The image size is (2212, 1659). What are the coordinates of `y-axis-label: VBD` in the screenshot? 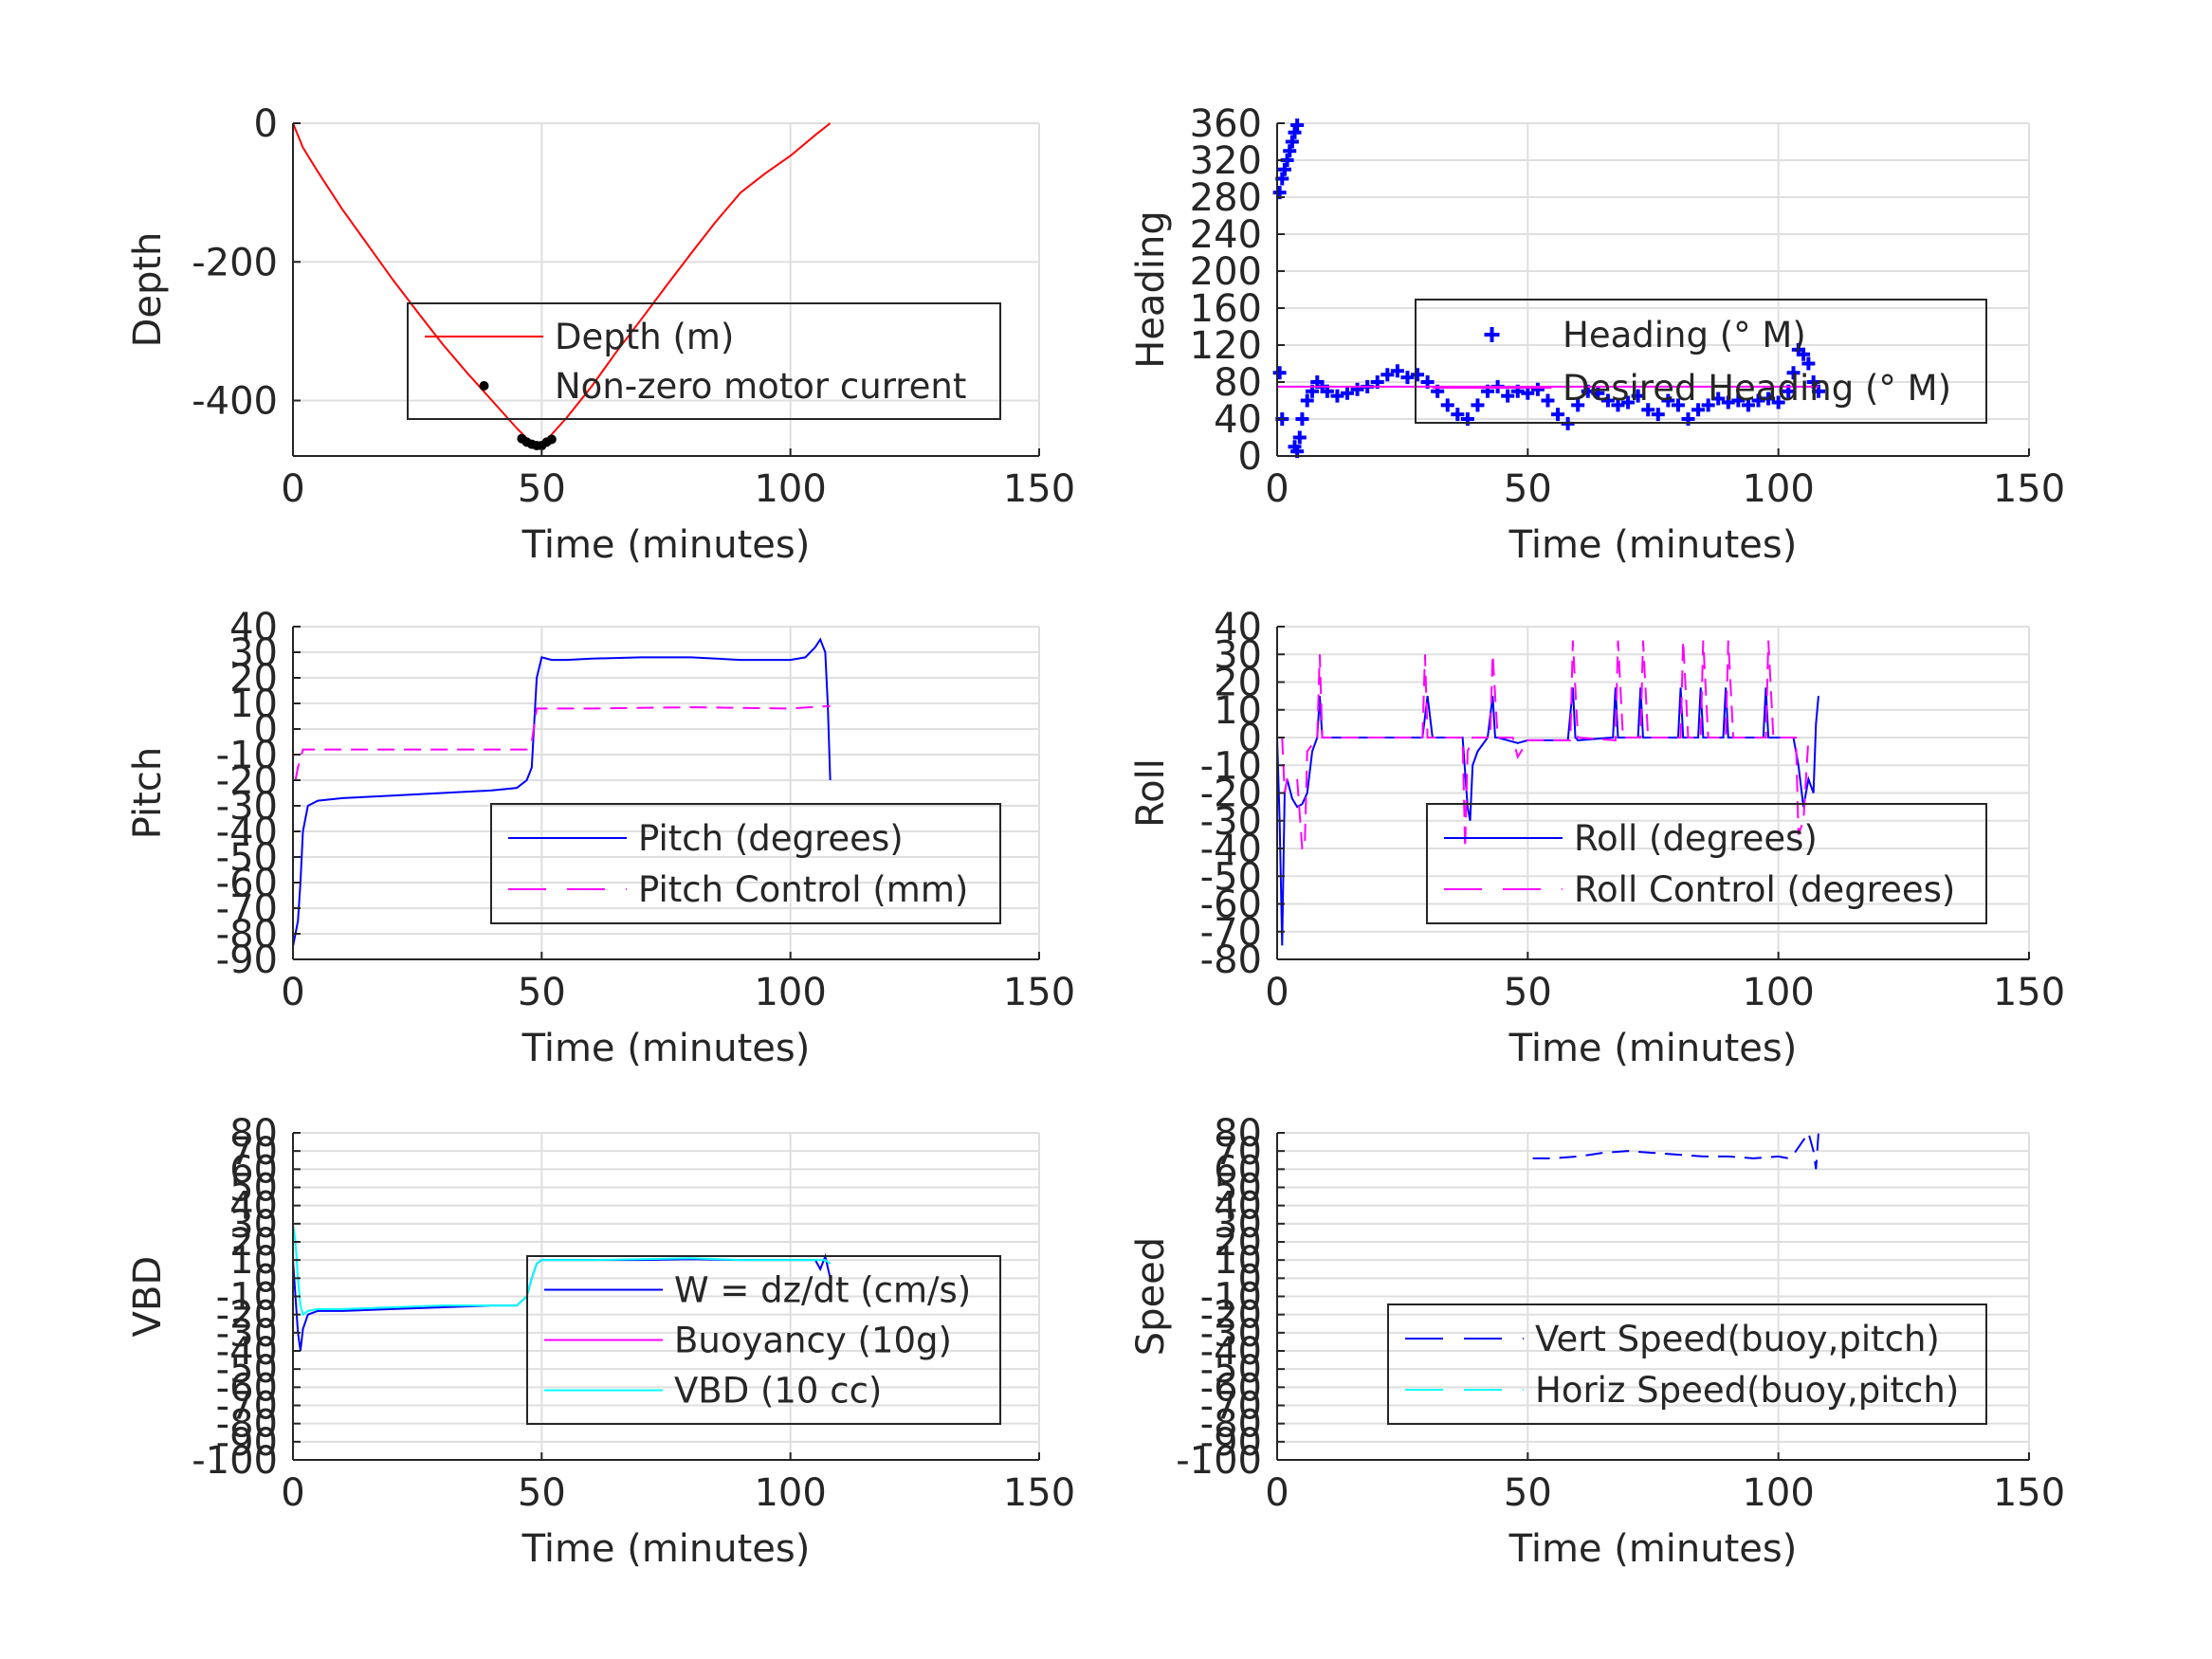 It's located at (148, 1297).